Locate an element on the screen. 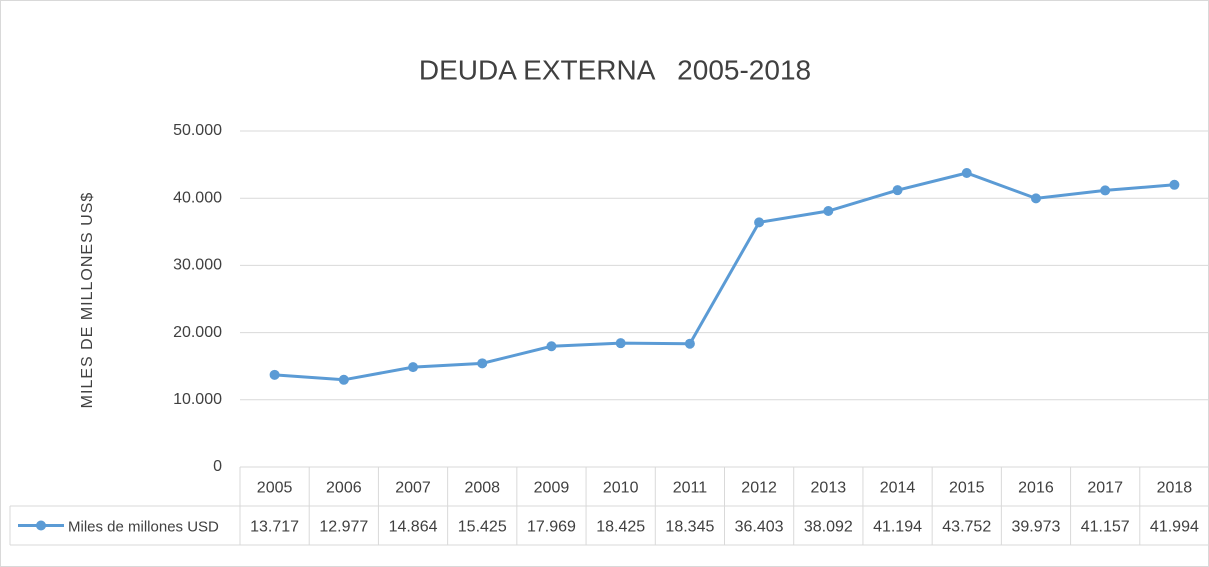  table-value: 17.969 is located at coordinates (551, 527).